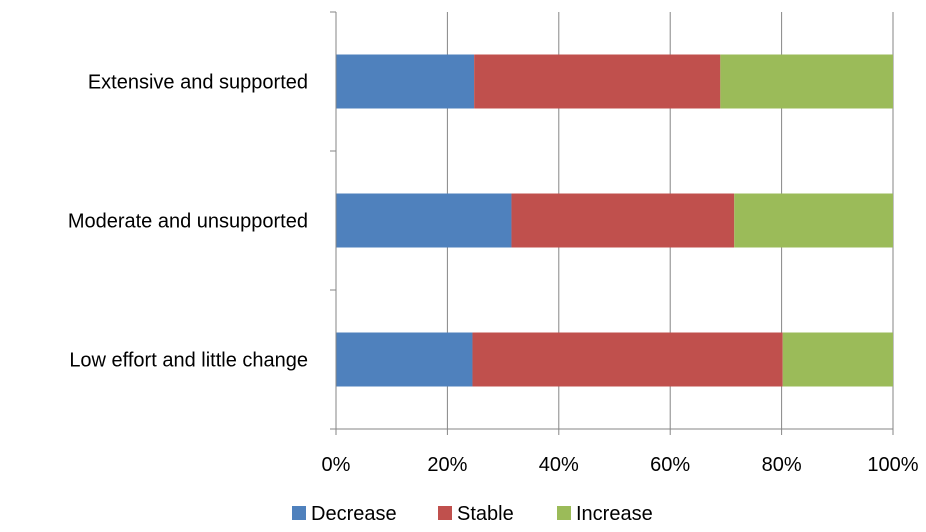 The image size is (926, 532). Describe the element at coordinates (299, 513) in the screenshot. I see `legend-swatch-decrease` at that location.